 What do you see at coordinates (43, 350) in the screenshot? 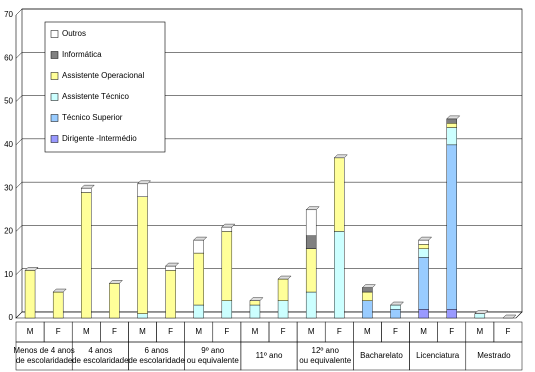
I see `group-label: Menos de 4 anos` at bounding box center [43, 350].